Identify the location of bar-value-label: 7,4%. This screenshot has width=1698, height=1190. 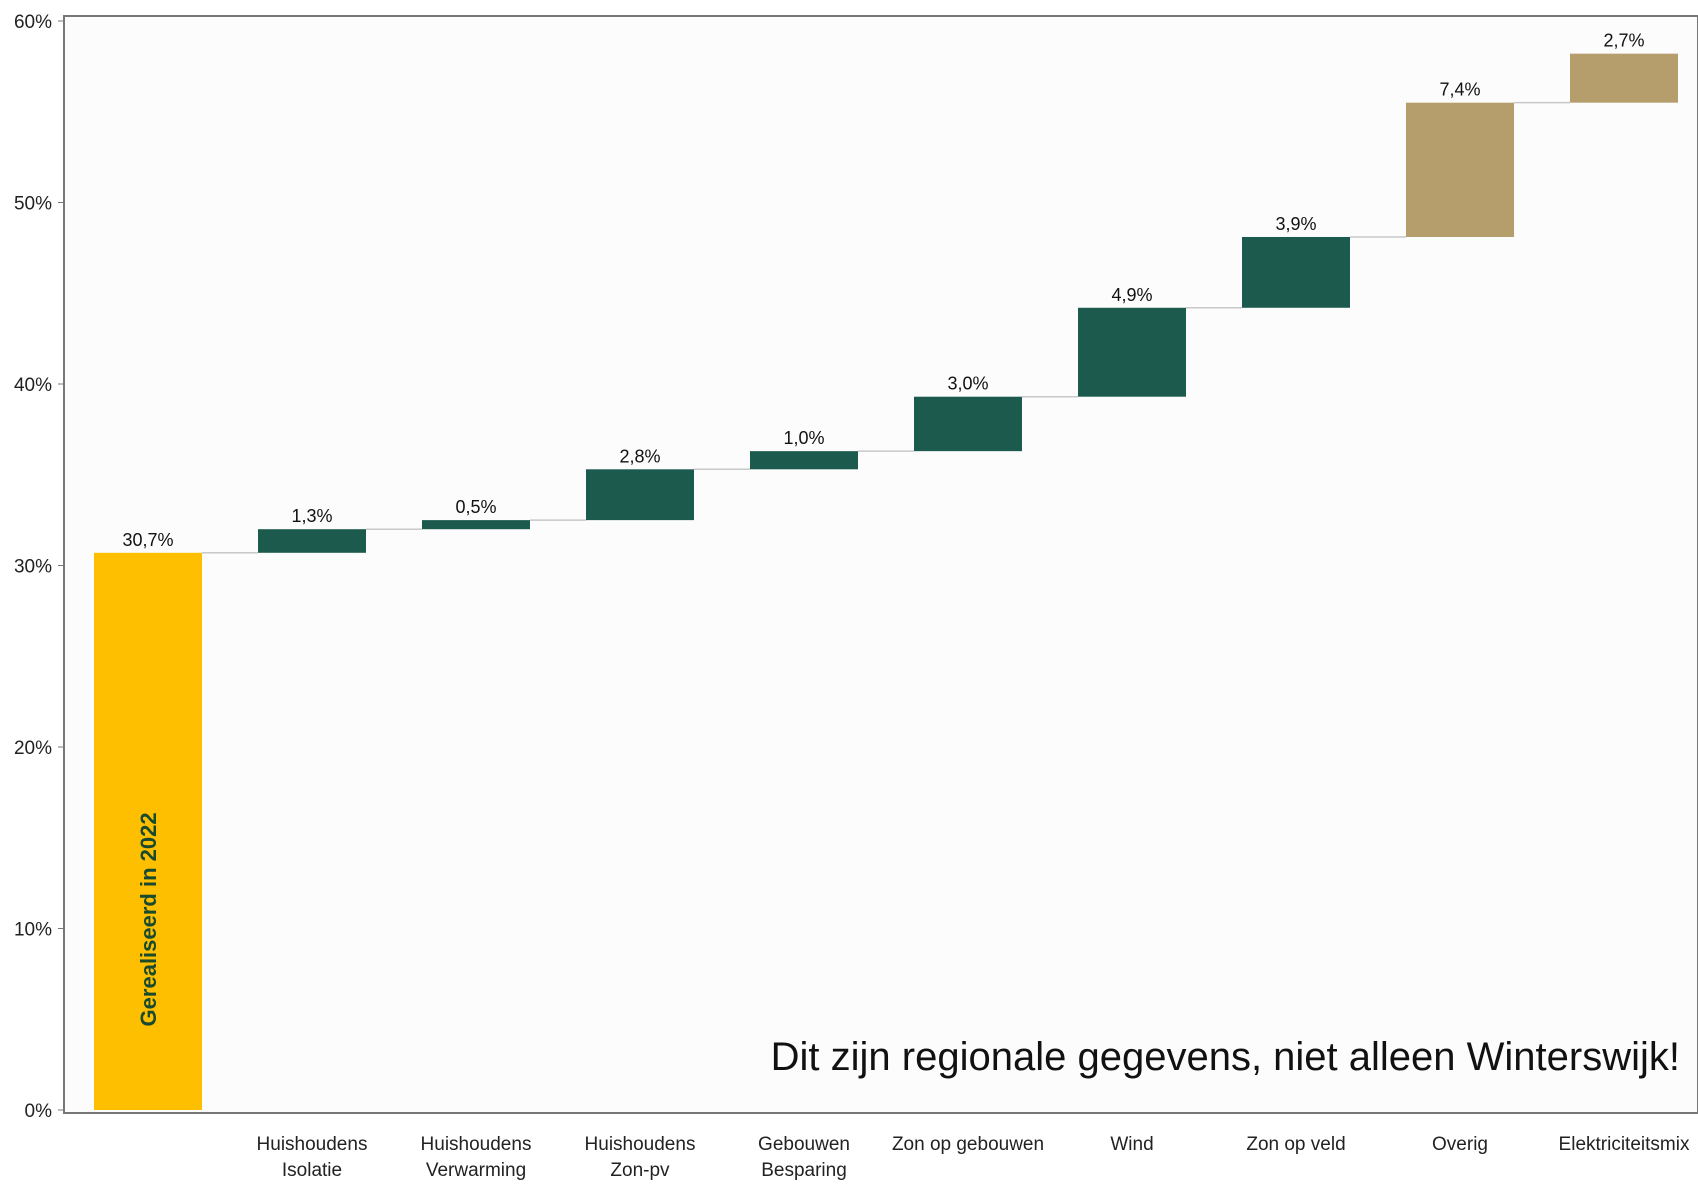
(1459, 90).